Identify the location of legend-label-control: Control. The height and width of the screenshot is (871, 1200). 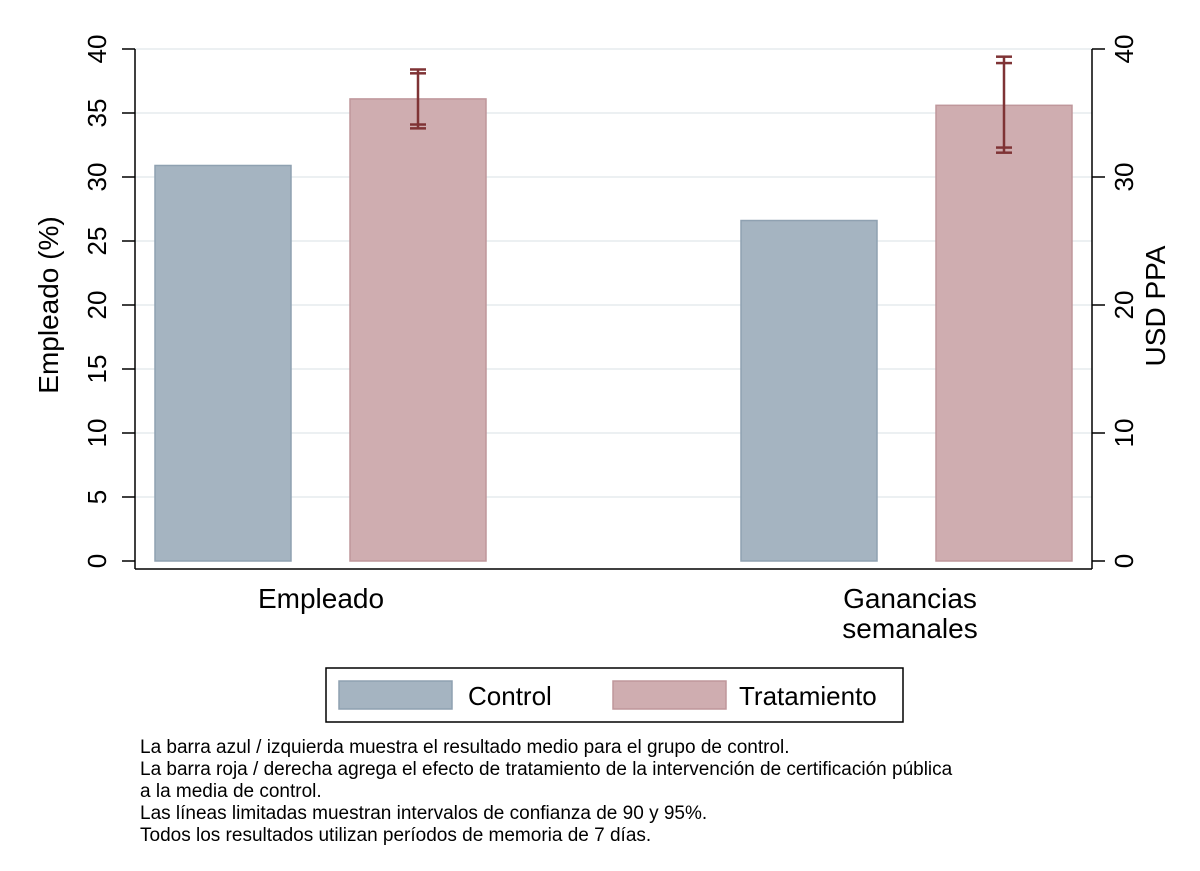
(510, 696).